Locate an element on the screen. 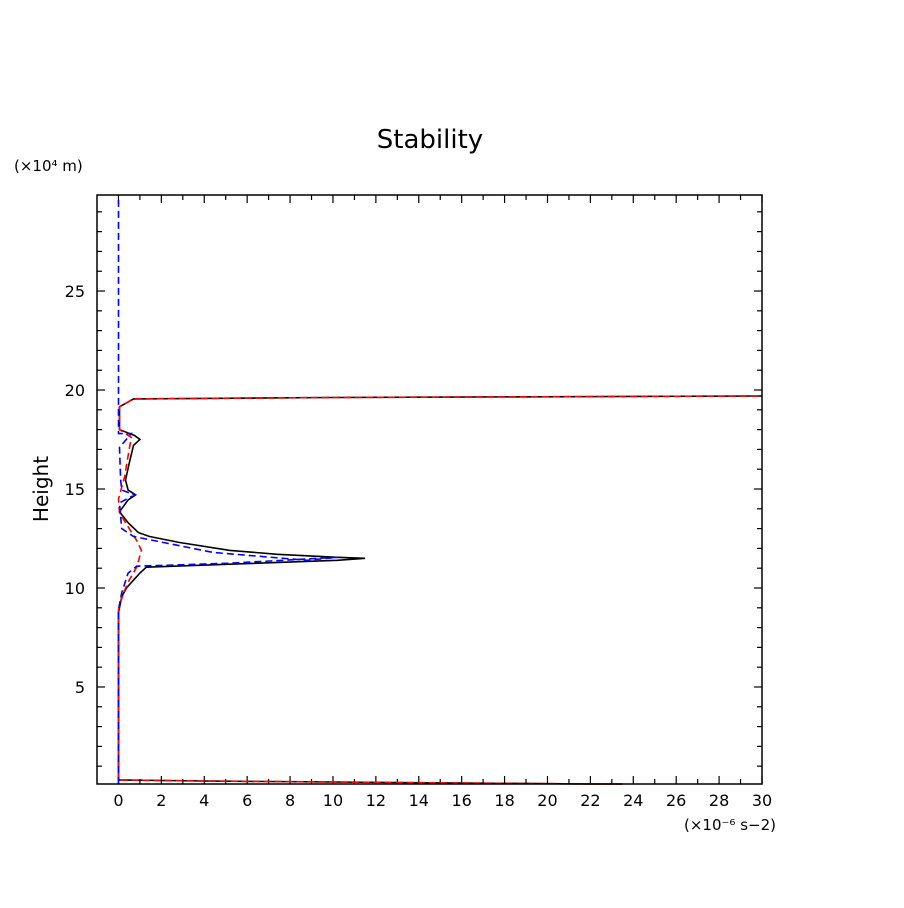  y-tick-label: 5 is located at coordinates (80, 687).